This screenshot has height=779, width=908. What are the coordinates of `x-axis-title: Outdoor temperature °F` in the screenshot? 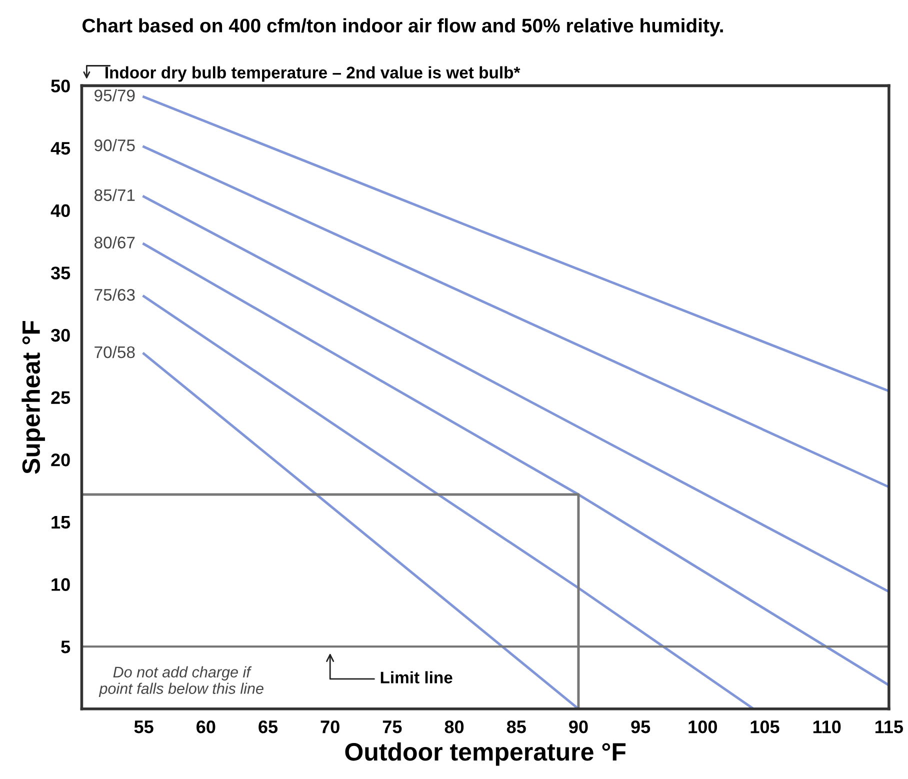 It's located at (485, 754).